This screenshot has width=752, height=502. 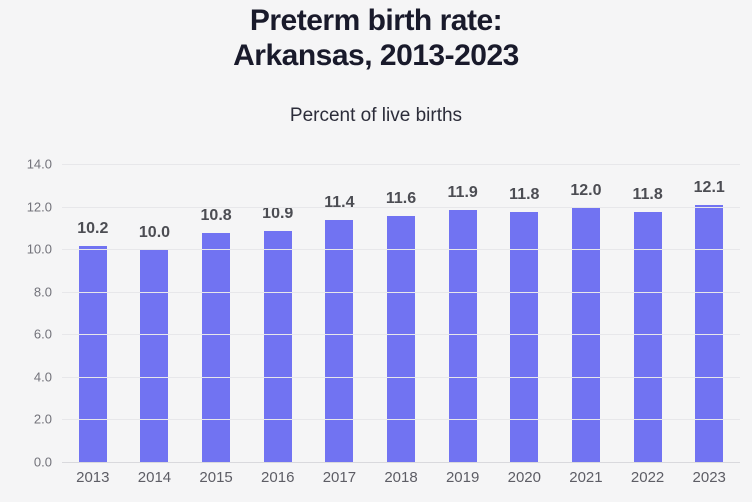 I want to click on x-axis-label: 2023, so click(x=709, y=477).